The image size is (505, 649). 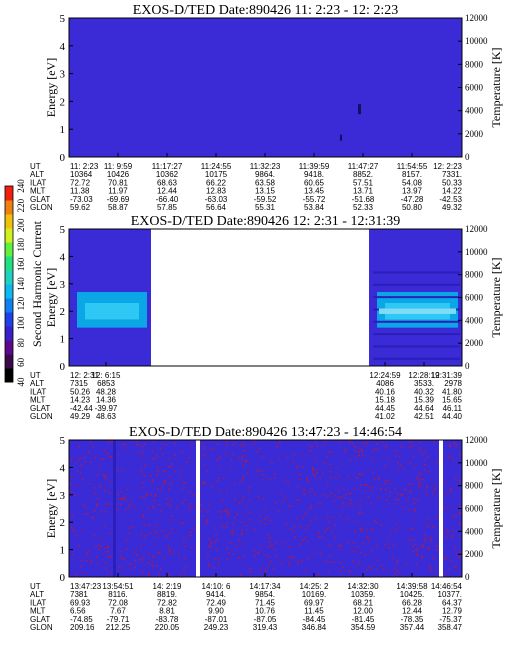 What do you see at coordinates (118, 602) in the screenshot?
I see `ephemeris-value: 72.08` at bounding box center [118, 602].